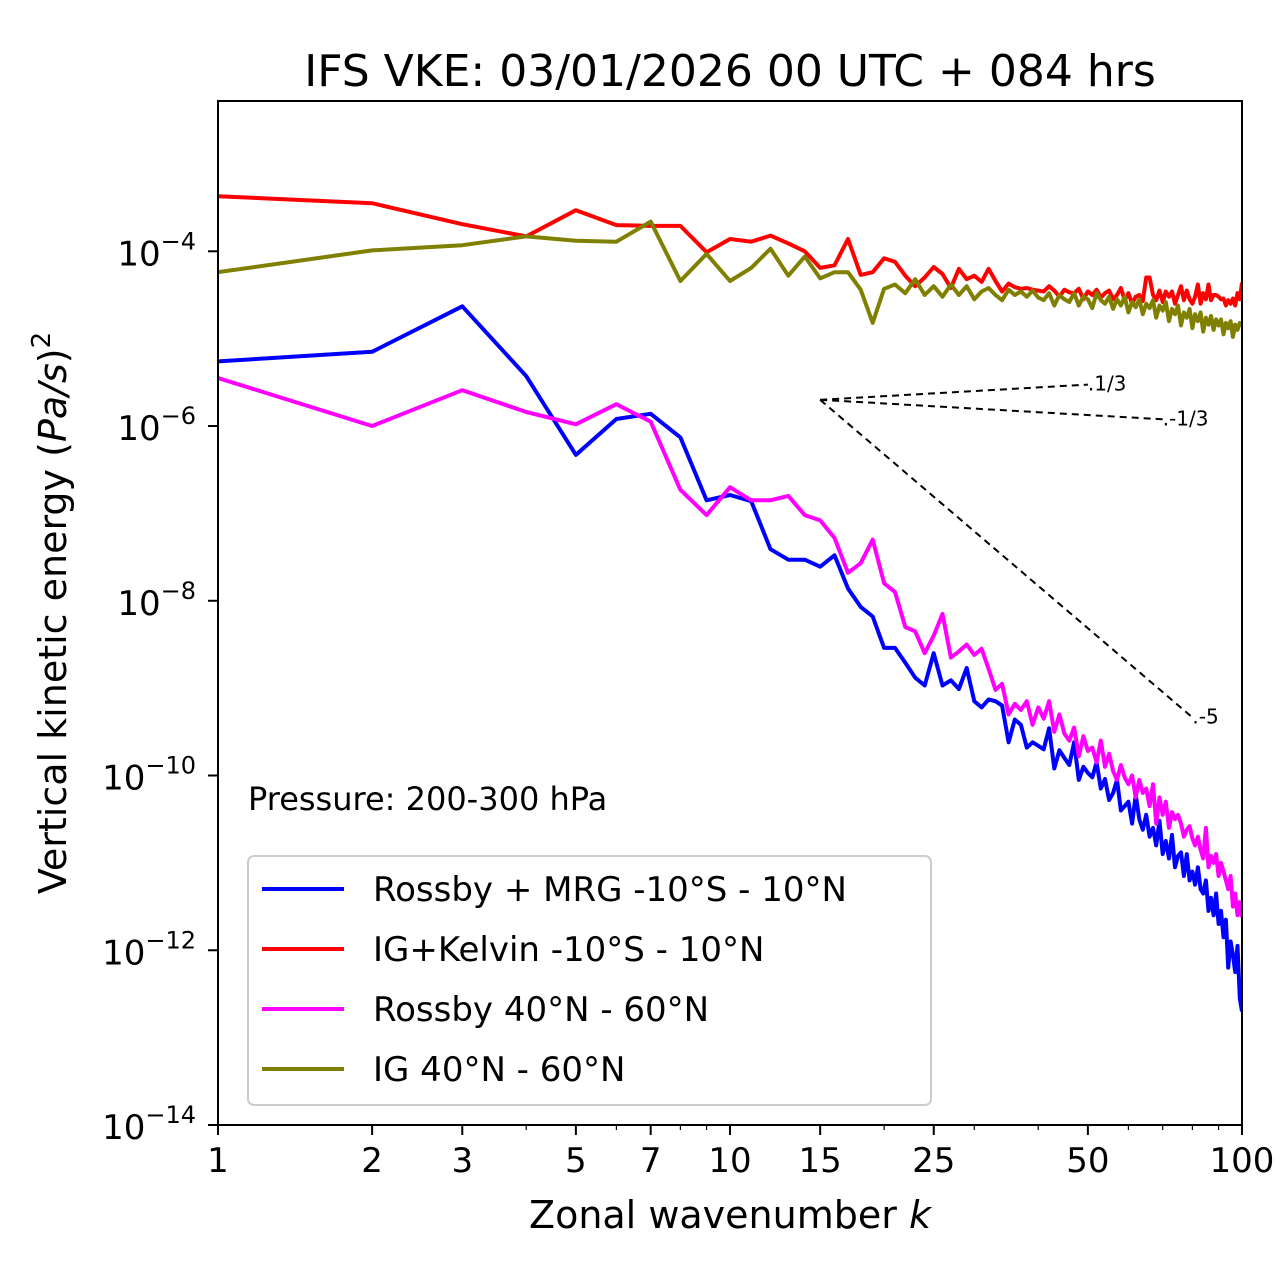 This screenshot has height=1288, width=1280. I want to click on legend-label: Rossby 40°N - 60°N, so click(541, 1010).